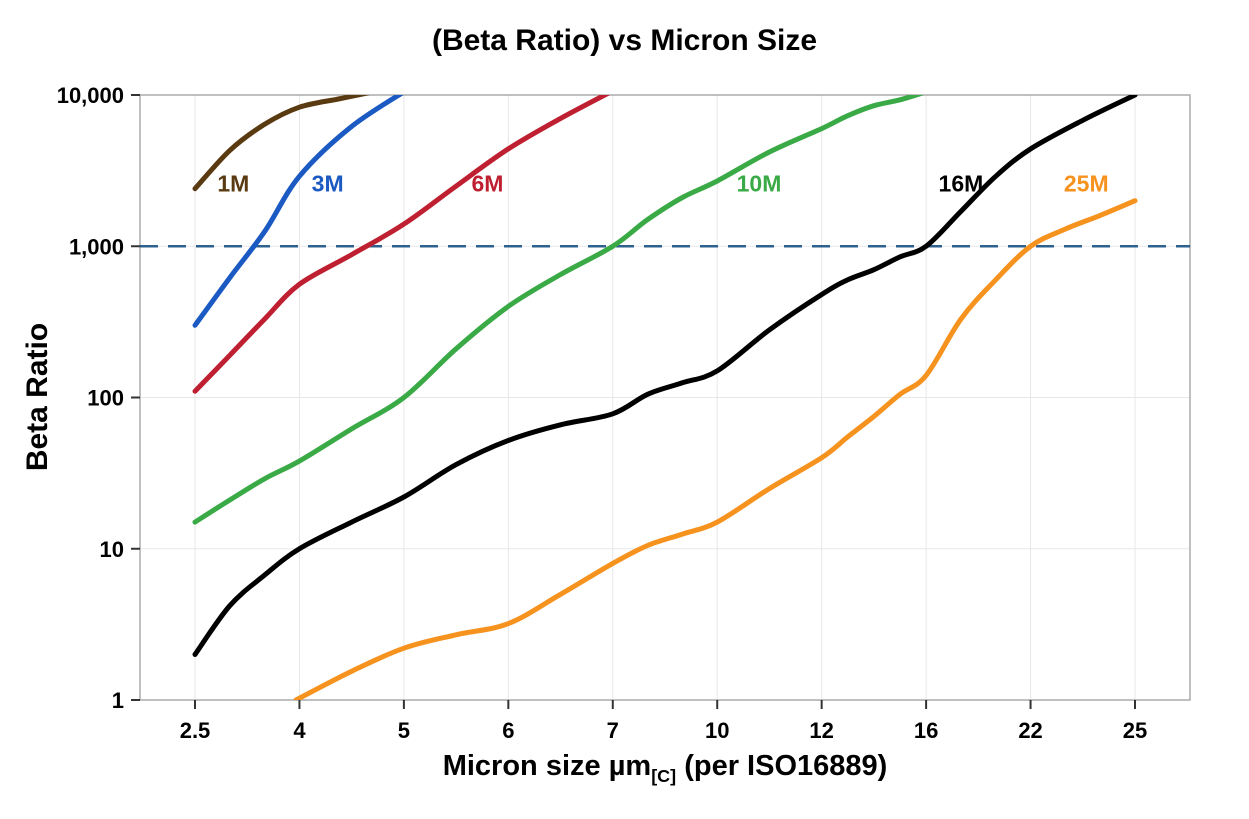 The width and height of the screenshot is (1249, 819). Describe the element at coordinates (281, 143) in the screenshot. I see `series-line-1M` at that location.